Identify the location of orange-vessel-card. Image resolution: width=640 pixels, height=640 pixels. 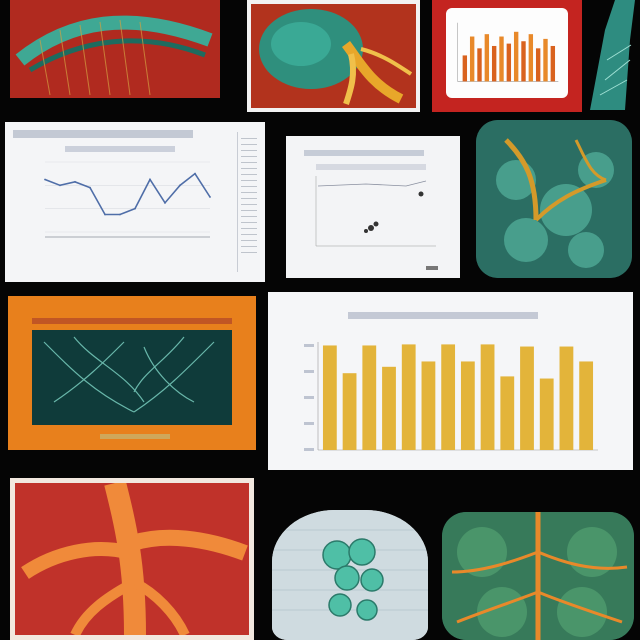
(132, 559).